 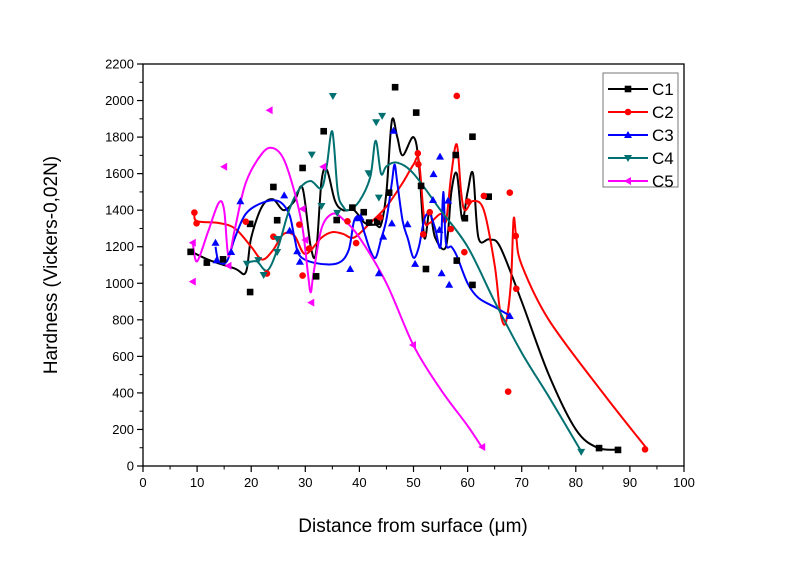 I want to click on legend-label-c1: C1, so click(x=663, y=89).